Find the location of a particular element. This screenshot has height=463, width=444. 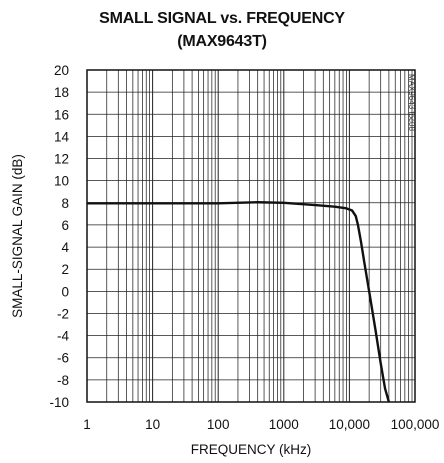

y-tick-label: -4 is located at coordinates (63, 336).